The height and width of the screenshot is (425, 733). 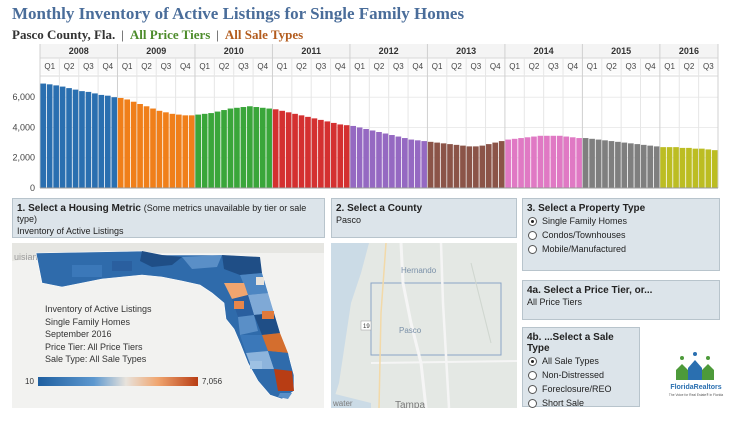 I want to click on sale-option-non-distressed: Non-Distressed, so click(x=581, y=375).